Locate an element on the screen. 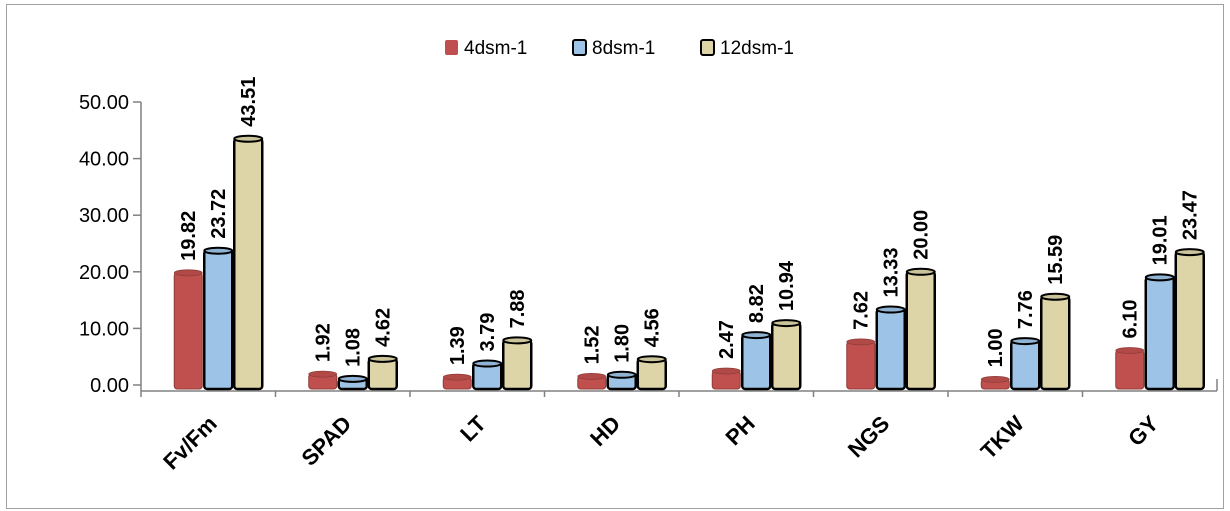 This screenshot has height=511, width=1230. y-tick-label: 50.00 is located at coordinates (104, 103).